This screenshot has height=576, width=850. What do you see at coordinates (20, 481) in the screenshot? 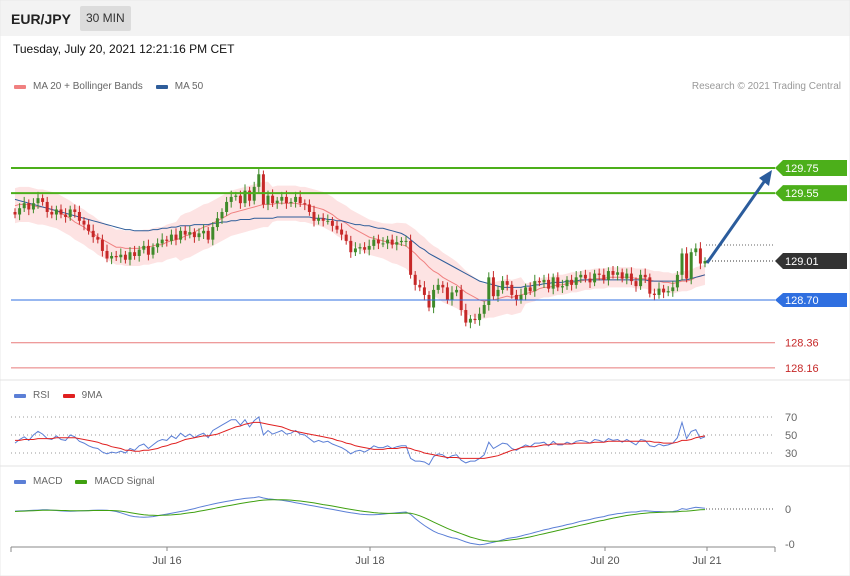
I see `macd-legend-swatch` at bounding box center [20, 481].